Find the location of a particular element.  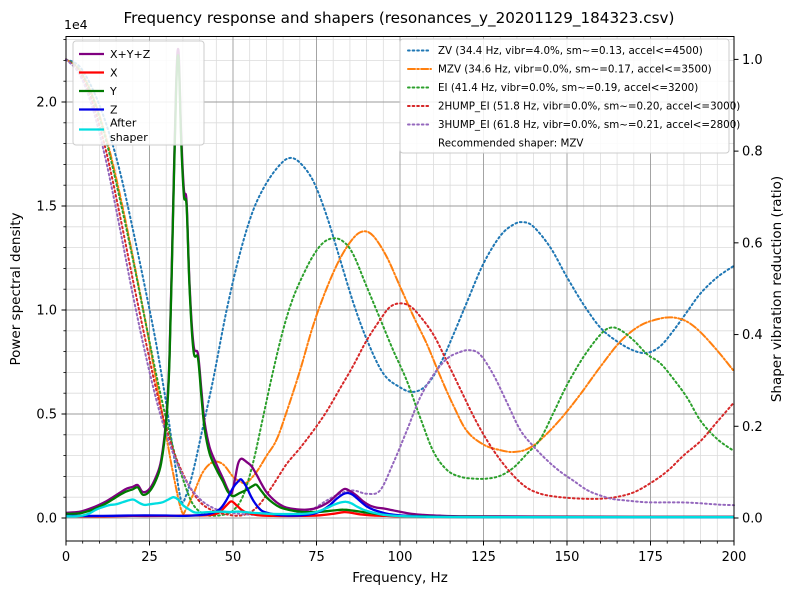

y-right-tick-label: 0.0 is located at coordinates (752, 519).